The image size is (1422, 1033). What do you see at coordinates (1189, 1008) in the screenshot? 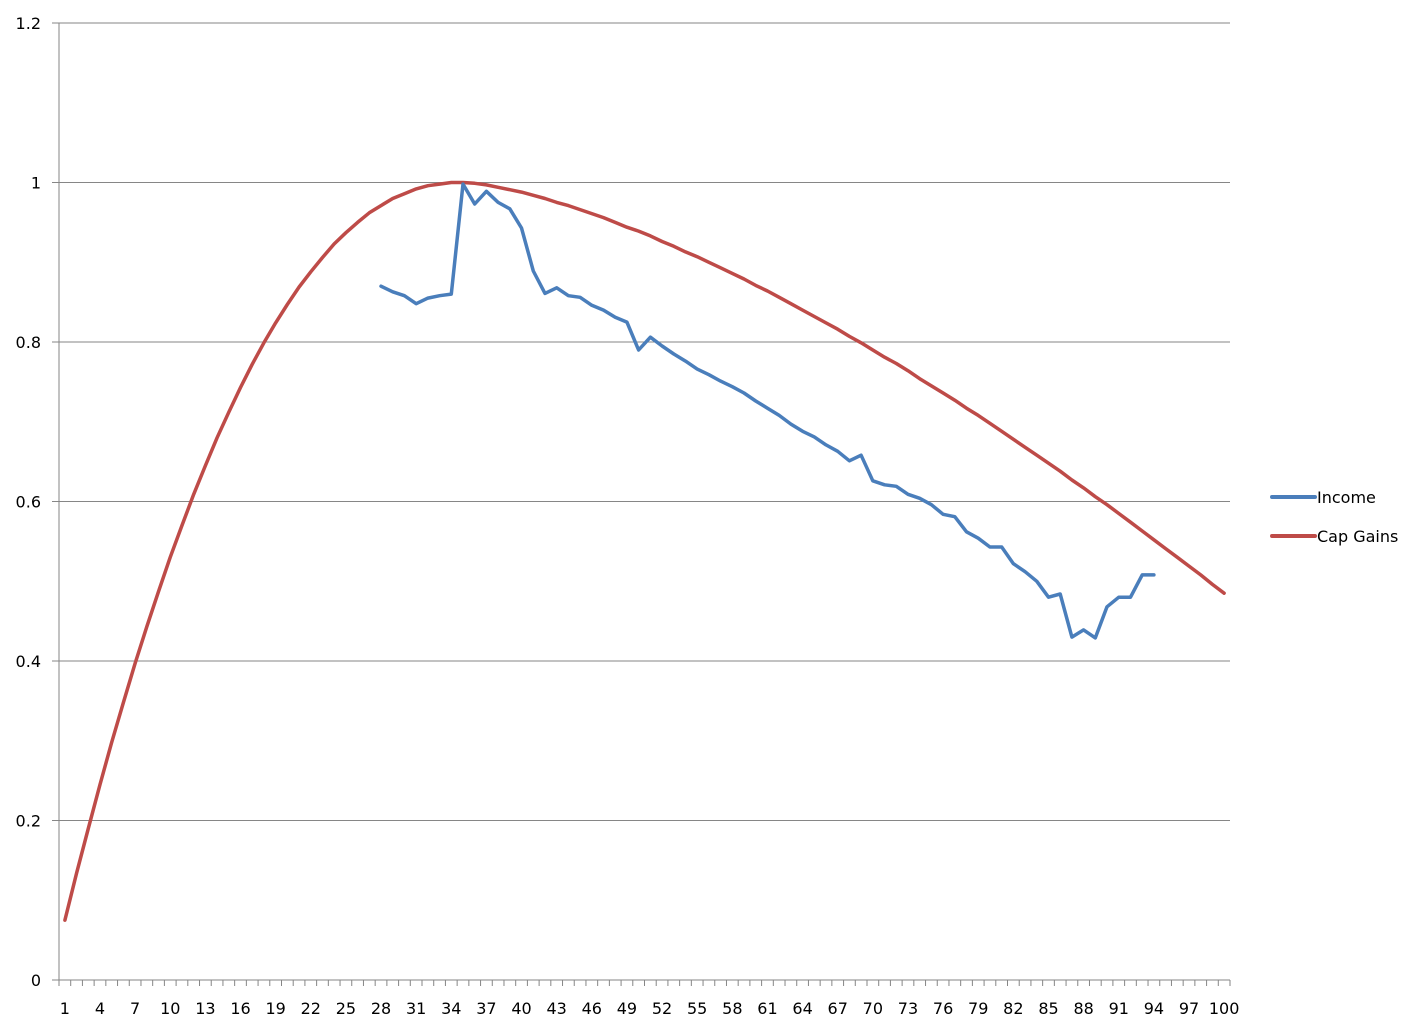
I see `x-tick-label: 97` at bounding box center [1189, 1008].